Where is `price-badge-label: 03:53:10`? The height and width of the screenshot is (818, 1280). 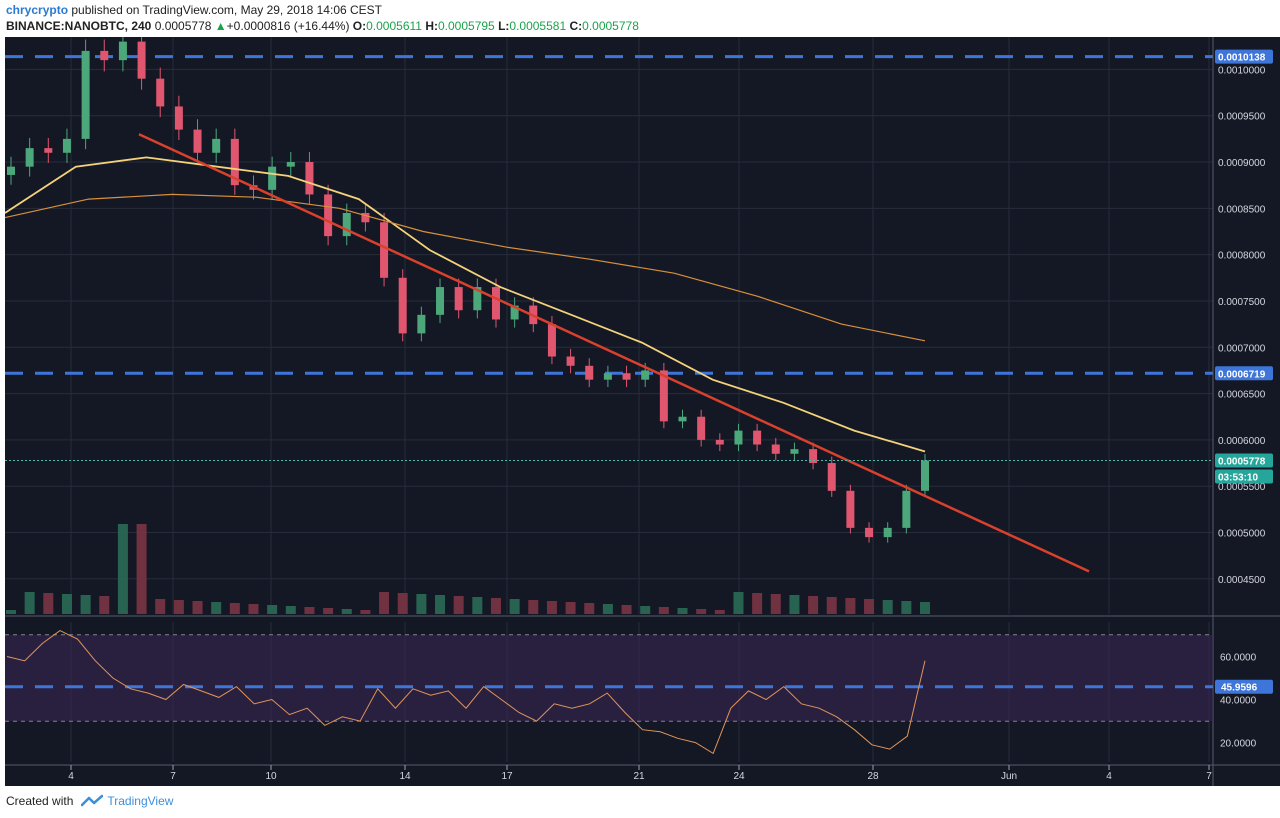 price-badge-label: 03:53:10 is located at coordinates (1238, 477).